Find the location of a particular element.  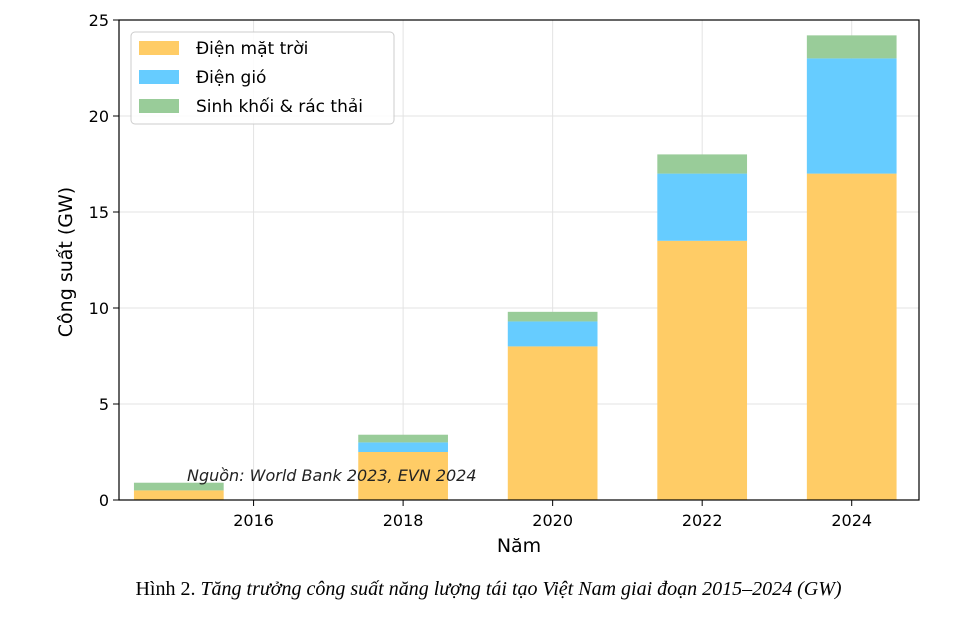

legend-frame is located at coordinates (262, 78).